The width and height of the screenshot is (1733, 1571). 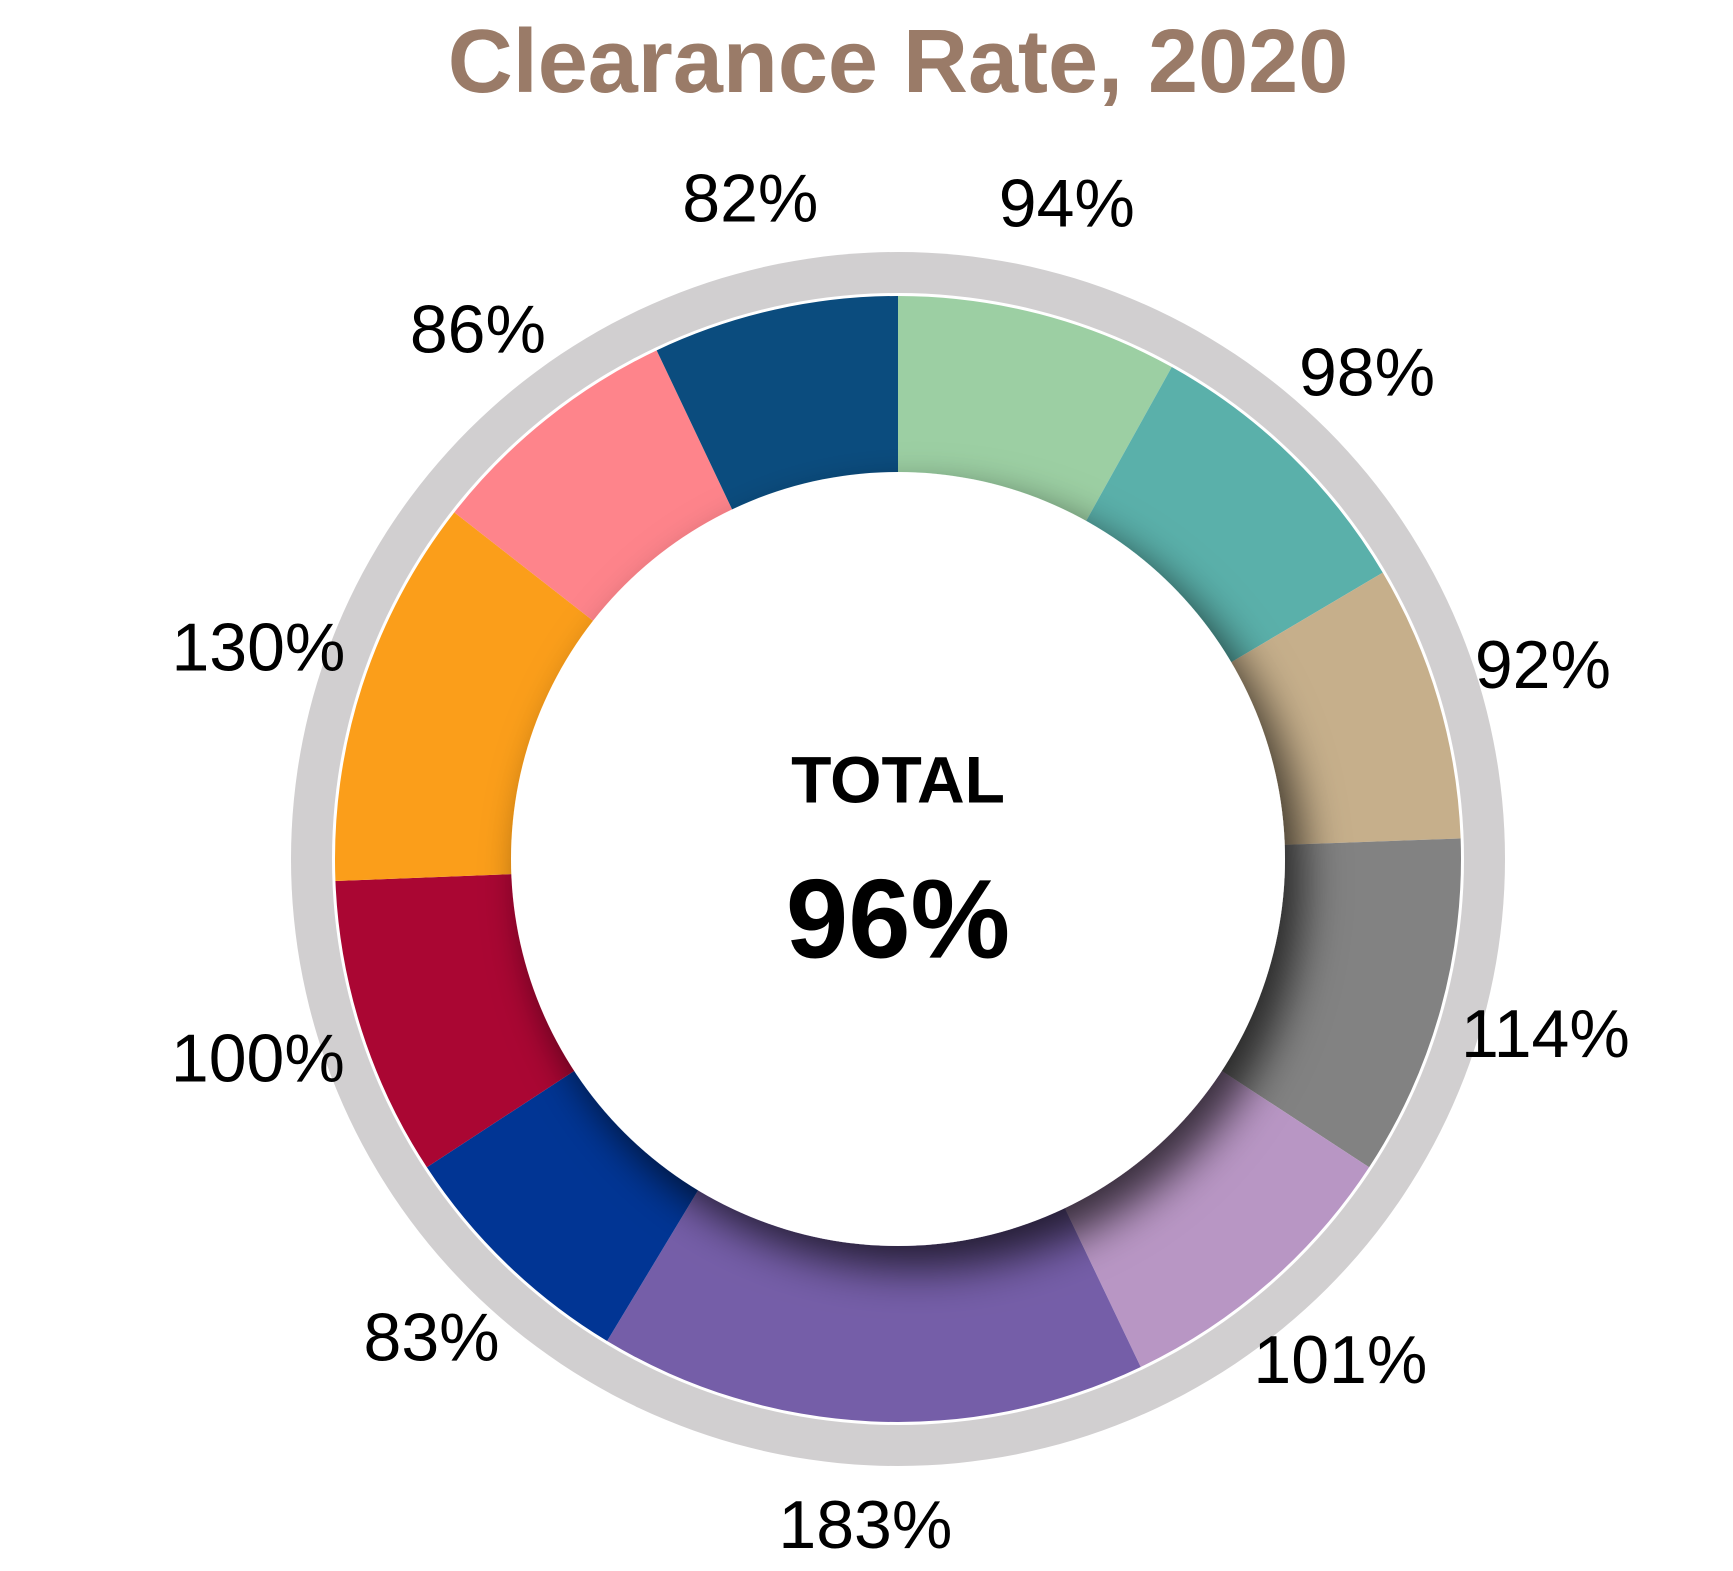 What do you see at coordinates (898, 62) in the screenshot?
I see `chart-title: Clearance Rate, 2020` at bounding box center [898, 62].